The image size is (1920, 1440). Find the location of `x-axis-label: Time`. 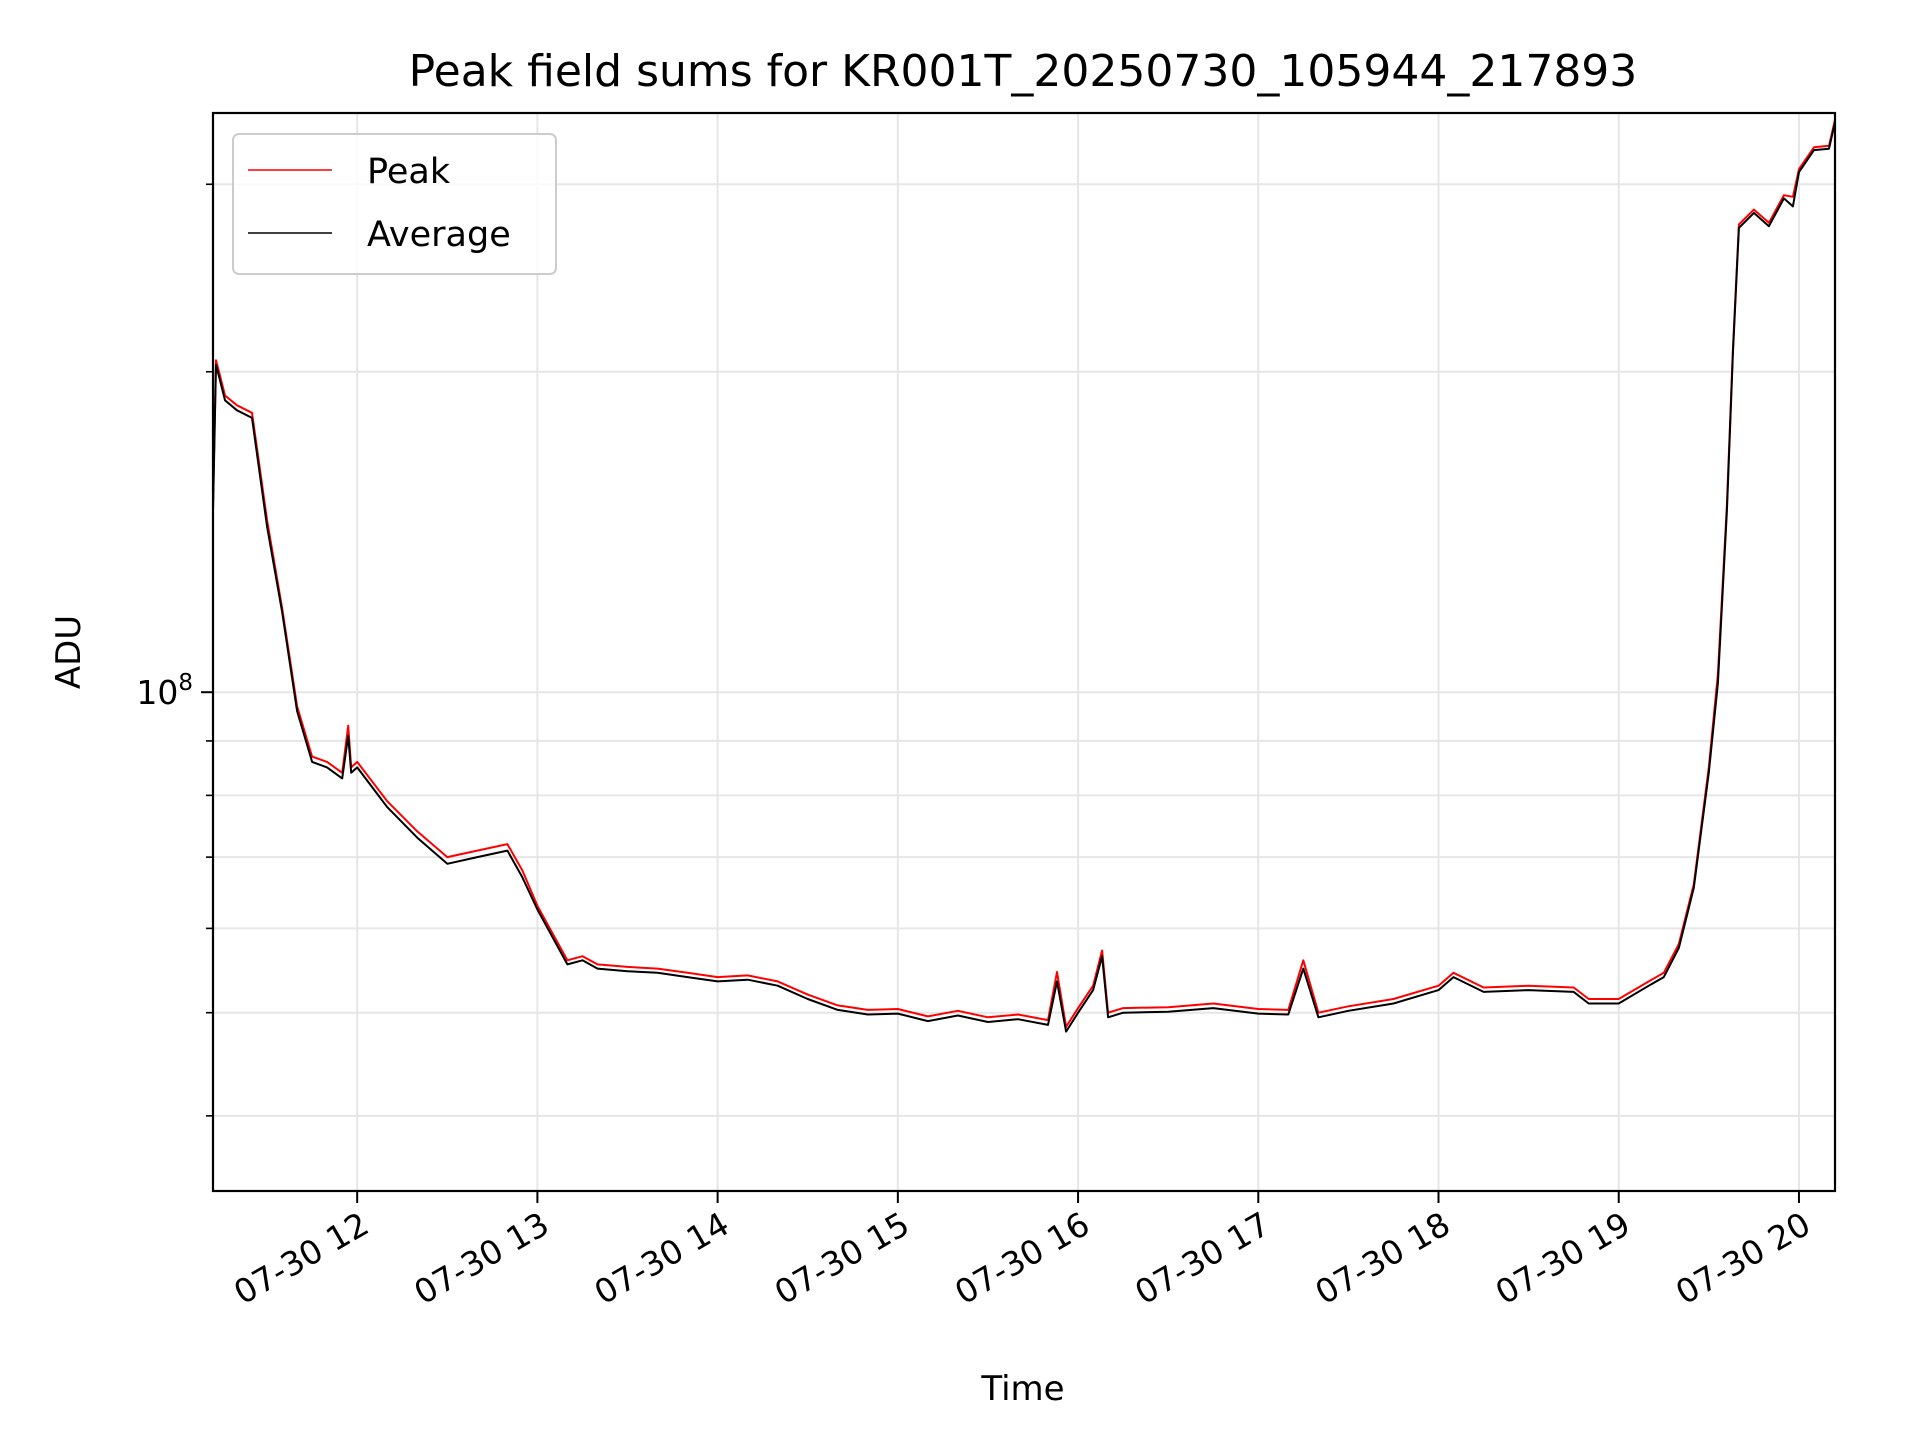

x-axis-label: Time is located at coordinates (1022, 1389).